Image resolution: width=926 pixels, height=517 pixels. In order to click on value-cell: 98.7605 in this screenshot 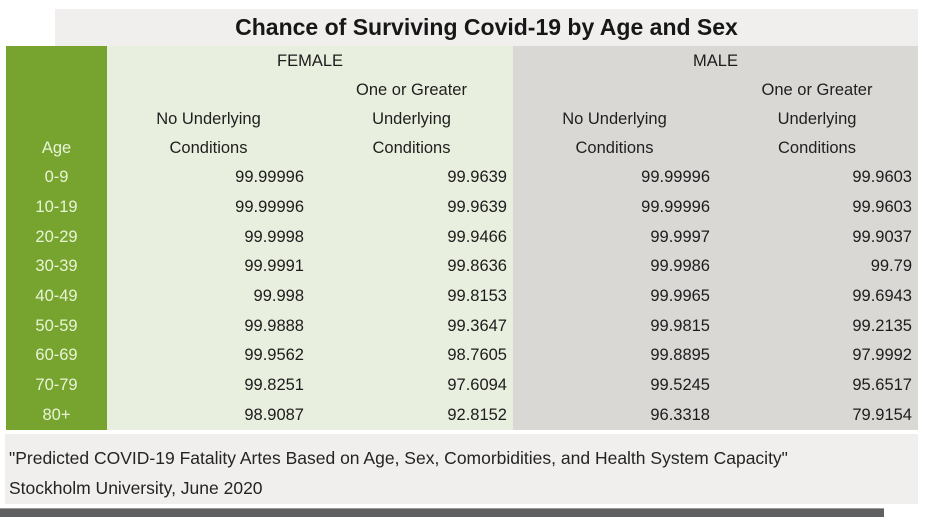, I will do `click(411, 355)`.